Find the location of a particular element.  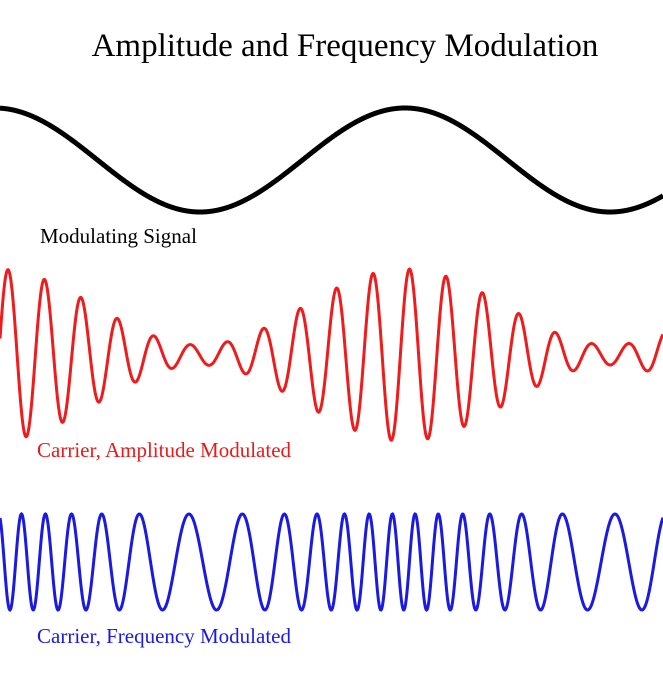

fm-label: Carrier, Frequency Modulated is located at coordinates (164, 636).